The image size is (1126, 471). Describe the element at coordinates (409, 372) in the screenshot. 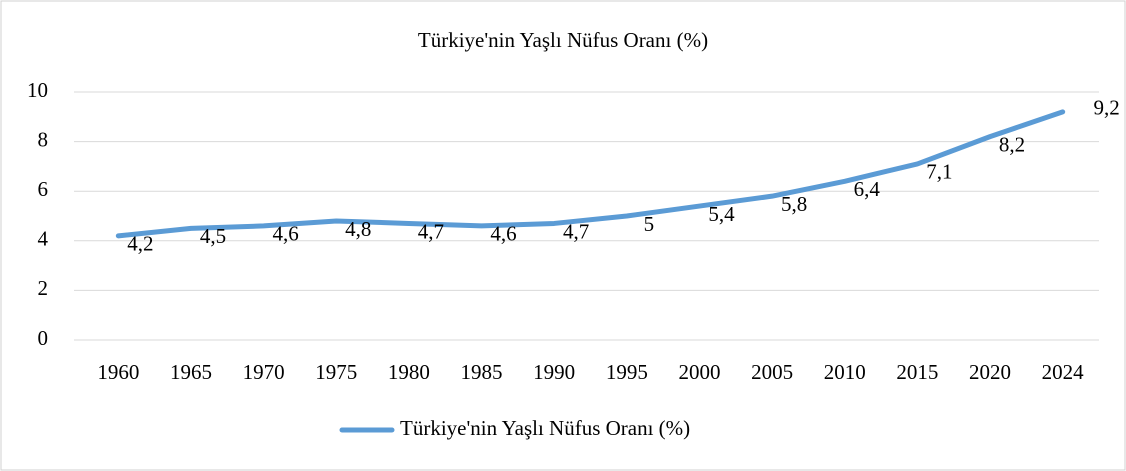

I see `x-tick-label: 1980` at that location.